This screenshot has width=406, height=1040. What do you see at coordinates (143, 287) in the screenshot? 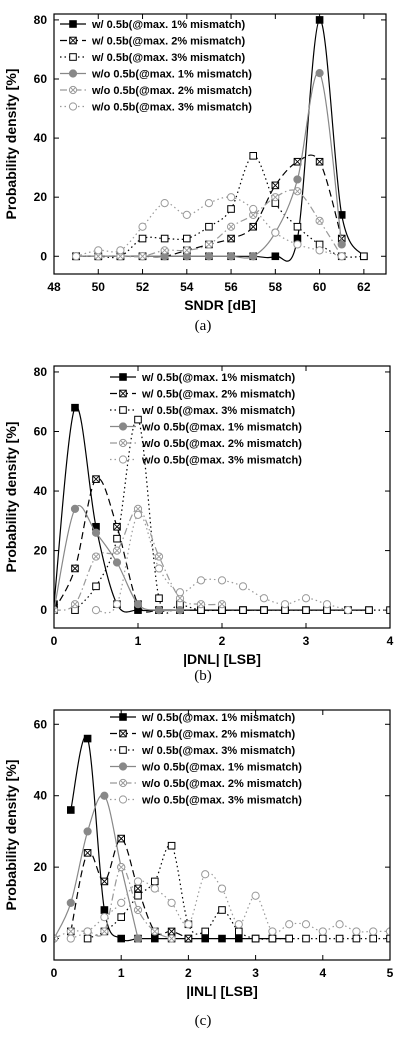
I see `x-tick-label: 52` at bounding box center [143, 287].